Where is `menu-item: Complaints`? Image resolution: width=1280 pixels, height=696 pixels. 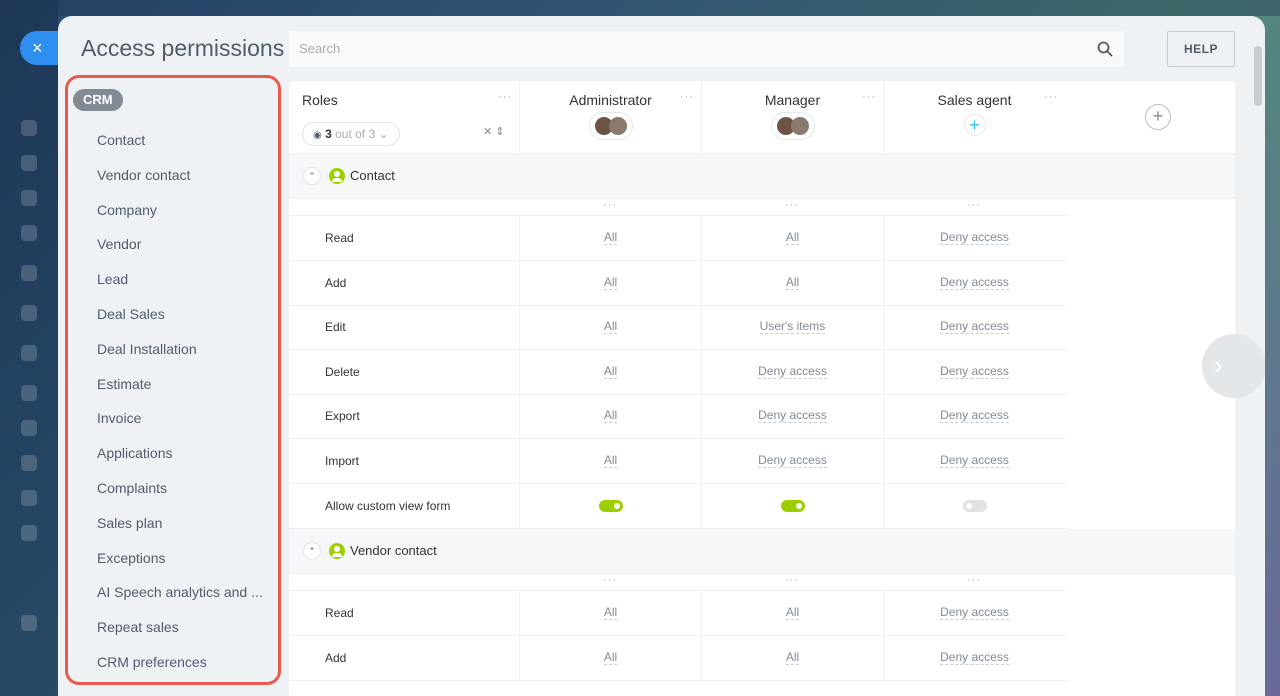 menu-item: Complaints is located at coordinates (132, 488).